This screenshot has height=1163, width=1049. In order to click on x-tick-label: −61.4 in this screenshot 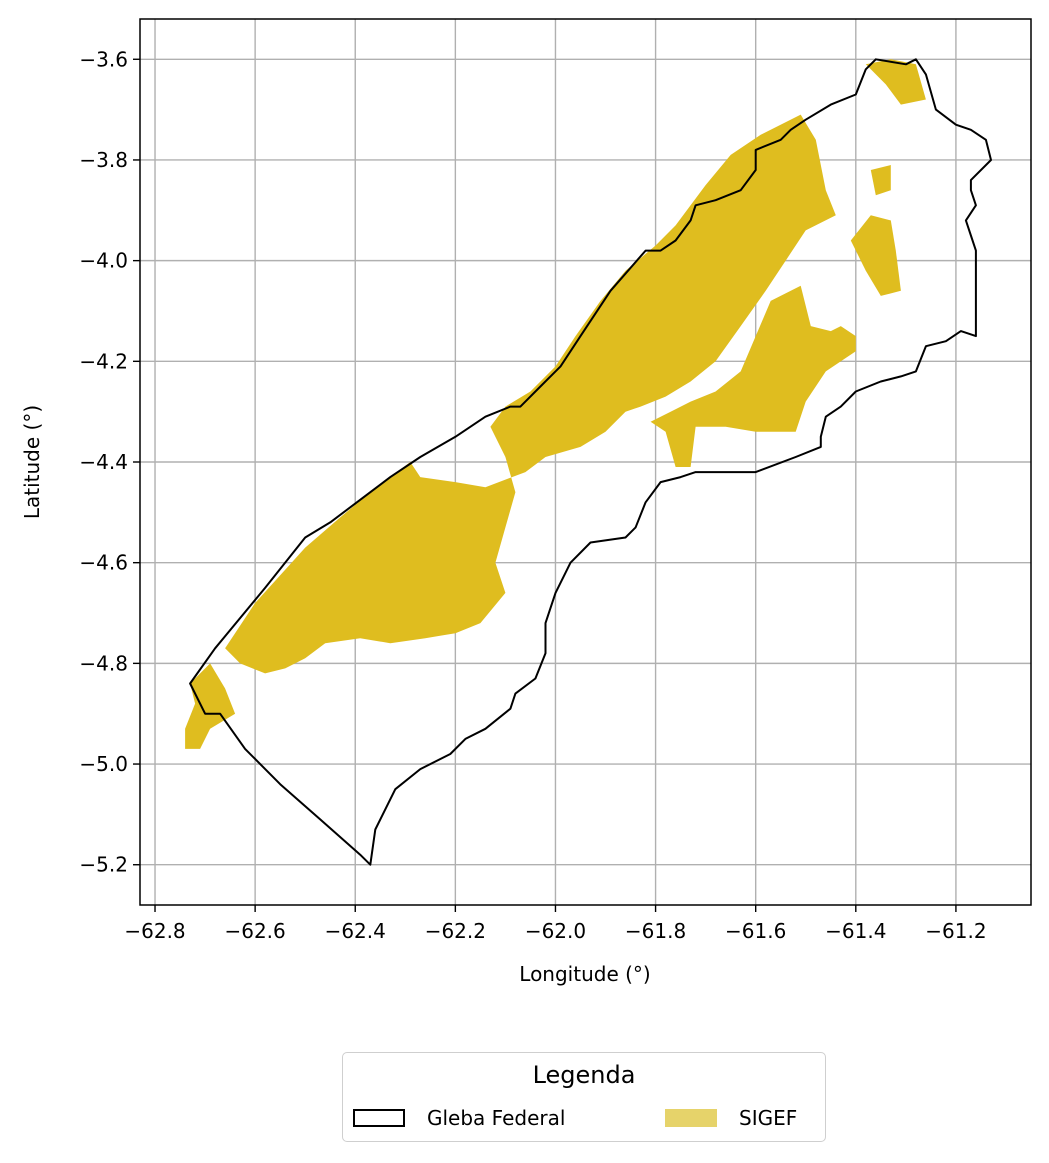, I will do `click(855, 931)`.